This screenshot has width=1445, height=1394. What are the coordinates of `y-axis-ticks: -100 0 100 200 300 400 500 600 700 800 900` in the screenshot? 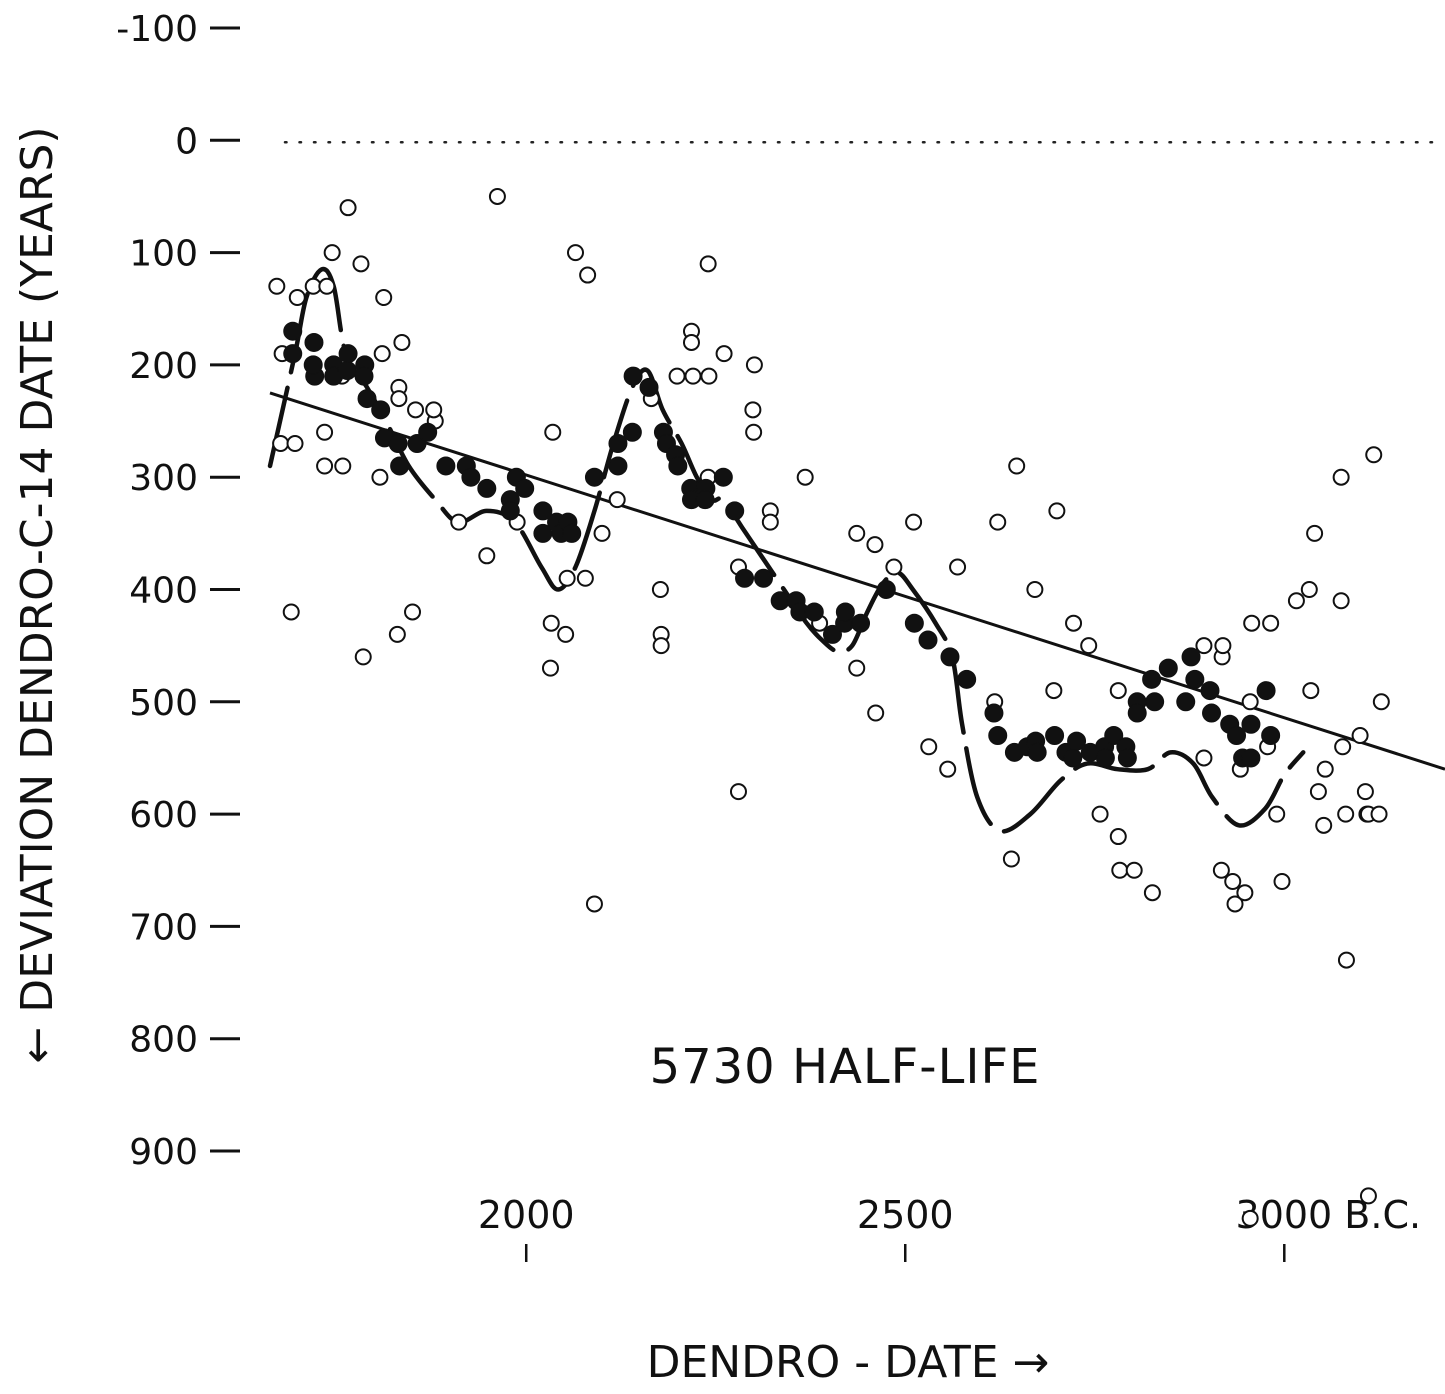 It's located at (178, 591).